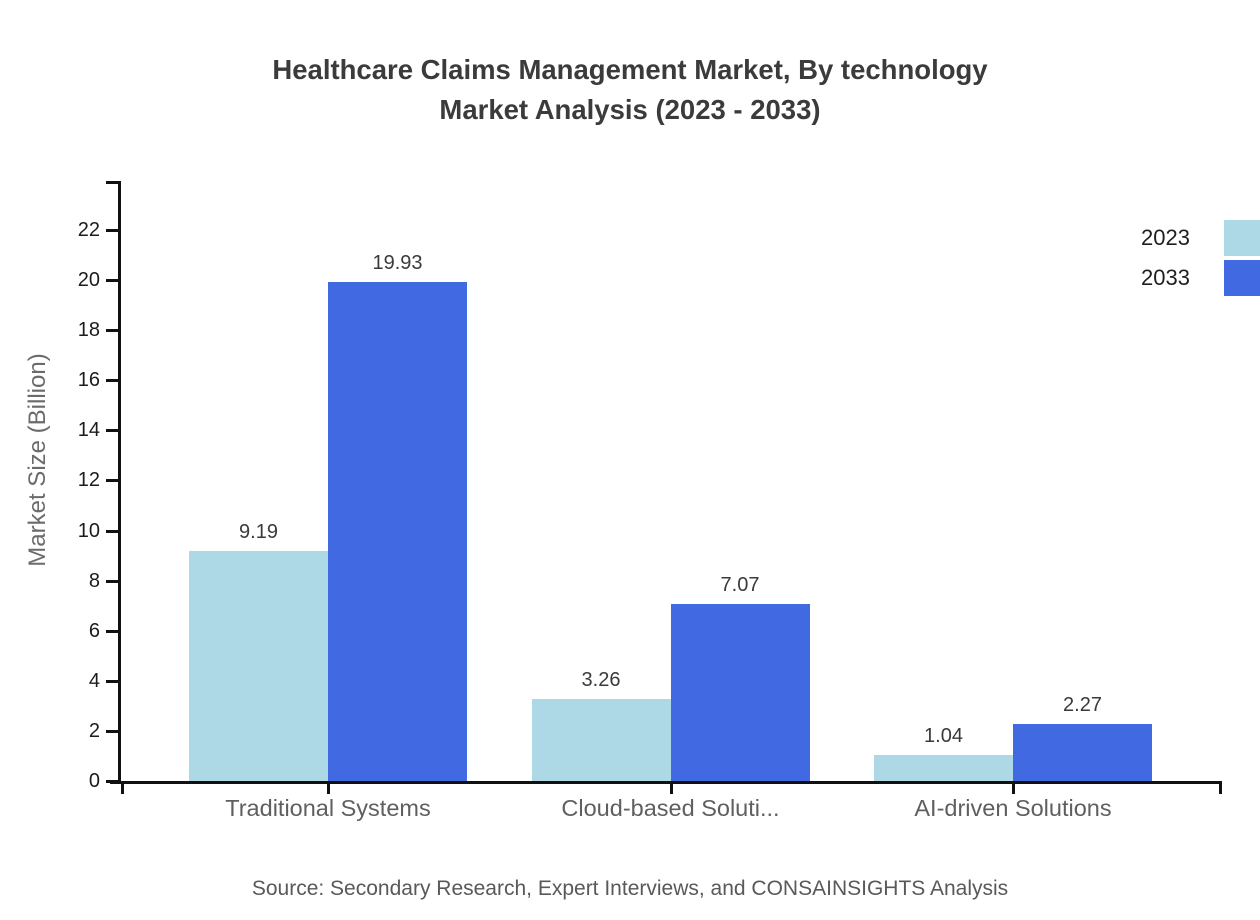 The width and height of the screenshot is (1260, 920). What do you see at coordinates (88, 530) in the screenshot?
I see `y-axis-tick-label: 10` at bounding box center [88, 530].